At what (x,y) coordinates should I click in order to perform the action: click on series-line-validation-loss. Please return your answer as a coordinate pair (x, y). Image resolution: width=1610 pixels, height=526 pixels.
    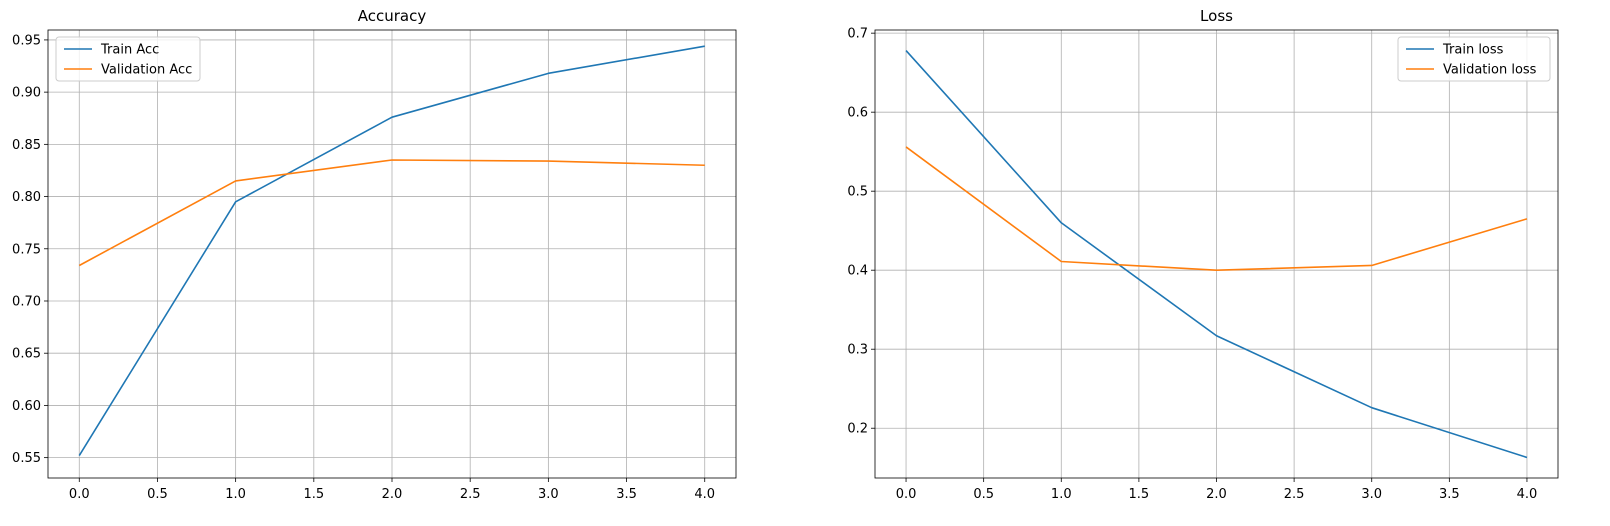
    Looking at the image, I should click on (1216, 209).